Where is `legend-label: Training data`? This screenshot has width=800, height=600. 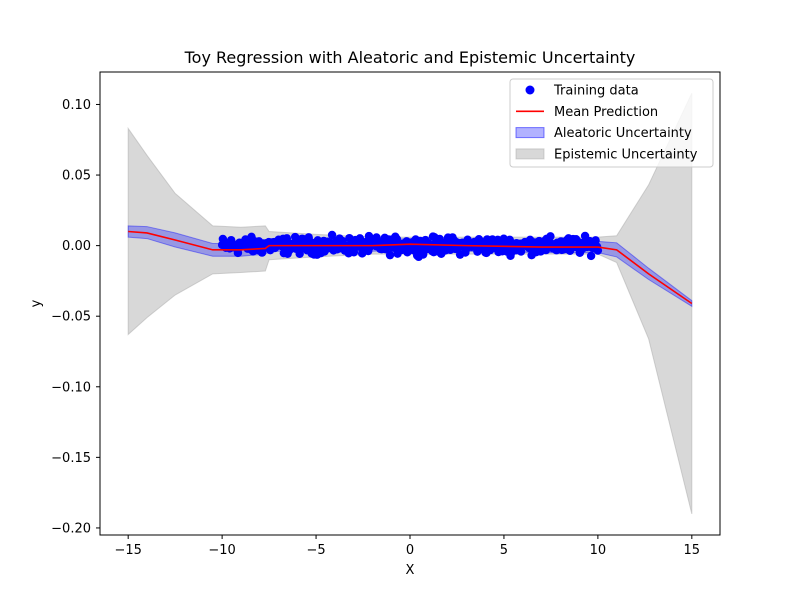 legend-label: Training data is located at coordinates (596, 91).